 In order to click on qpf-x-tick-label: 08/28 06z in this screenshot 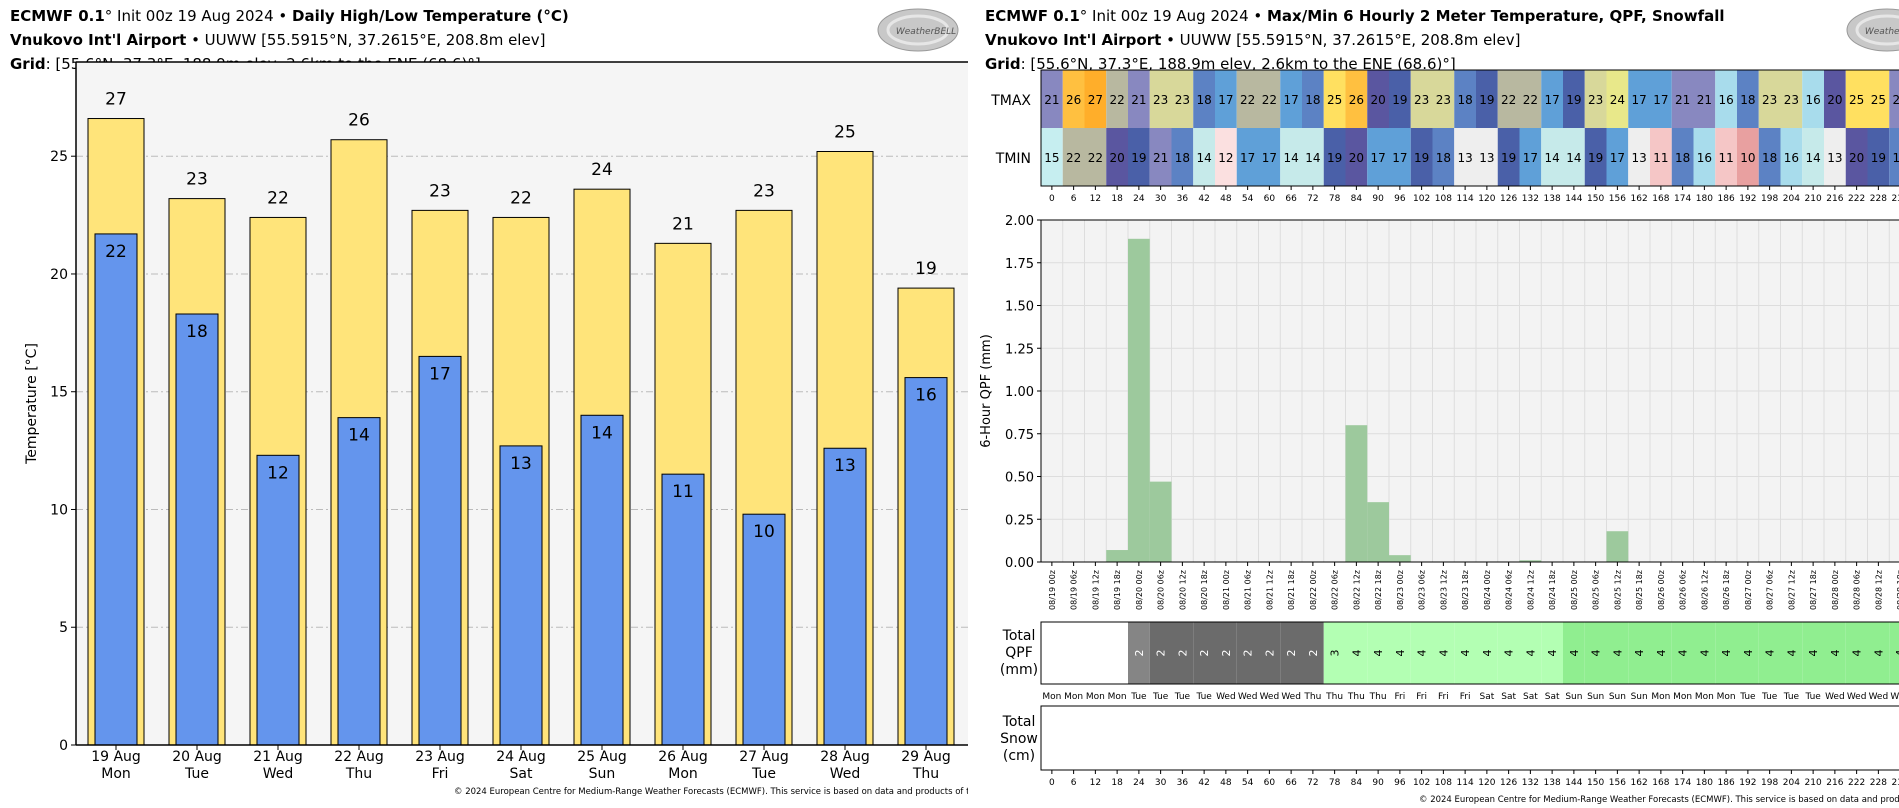, I will do `click(1857, 590)`.